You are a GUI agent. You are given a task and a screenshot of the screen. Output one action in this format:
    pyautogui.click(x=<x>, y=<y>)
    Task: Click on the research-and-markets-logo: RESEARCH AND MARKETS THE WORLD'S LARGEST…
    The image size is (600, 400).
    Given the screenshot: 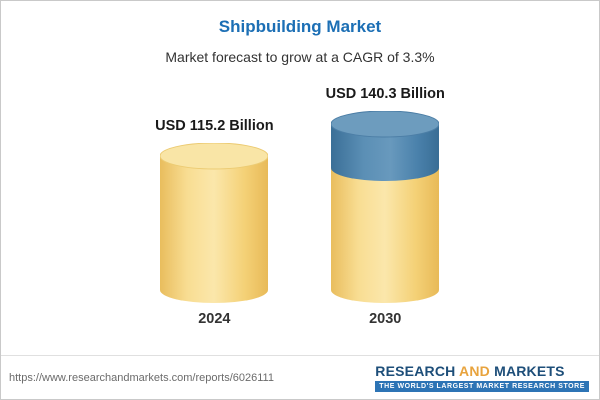 What is the action you would take?
    pyautogui.click(x=482, y=377)
    